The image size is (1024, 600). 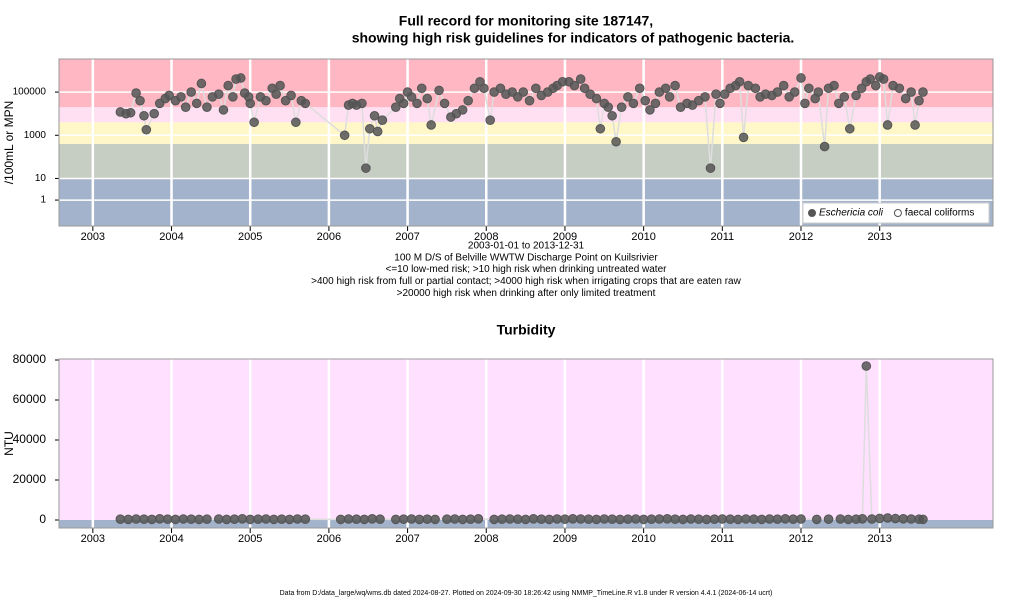 I want to click on y-tick-label: 1, so click(x=43, y=200).